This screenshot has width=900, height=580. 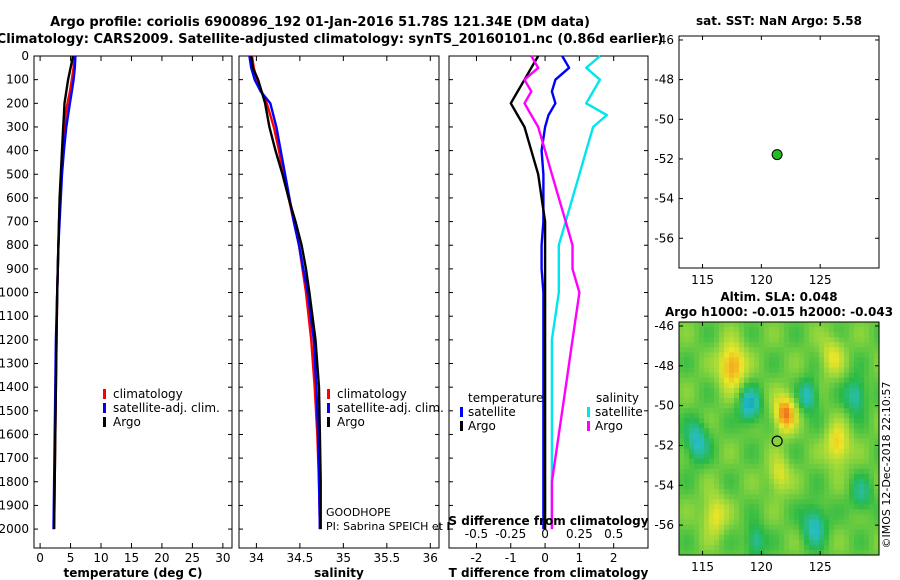 I want to click on legend-label: Argo, so click(x=482, y=426).